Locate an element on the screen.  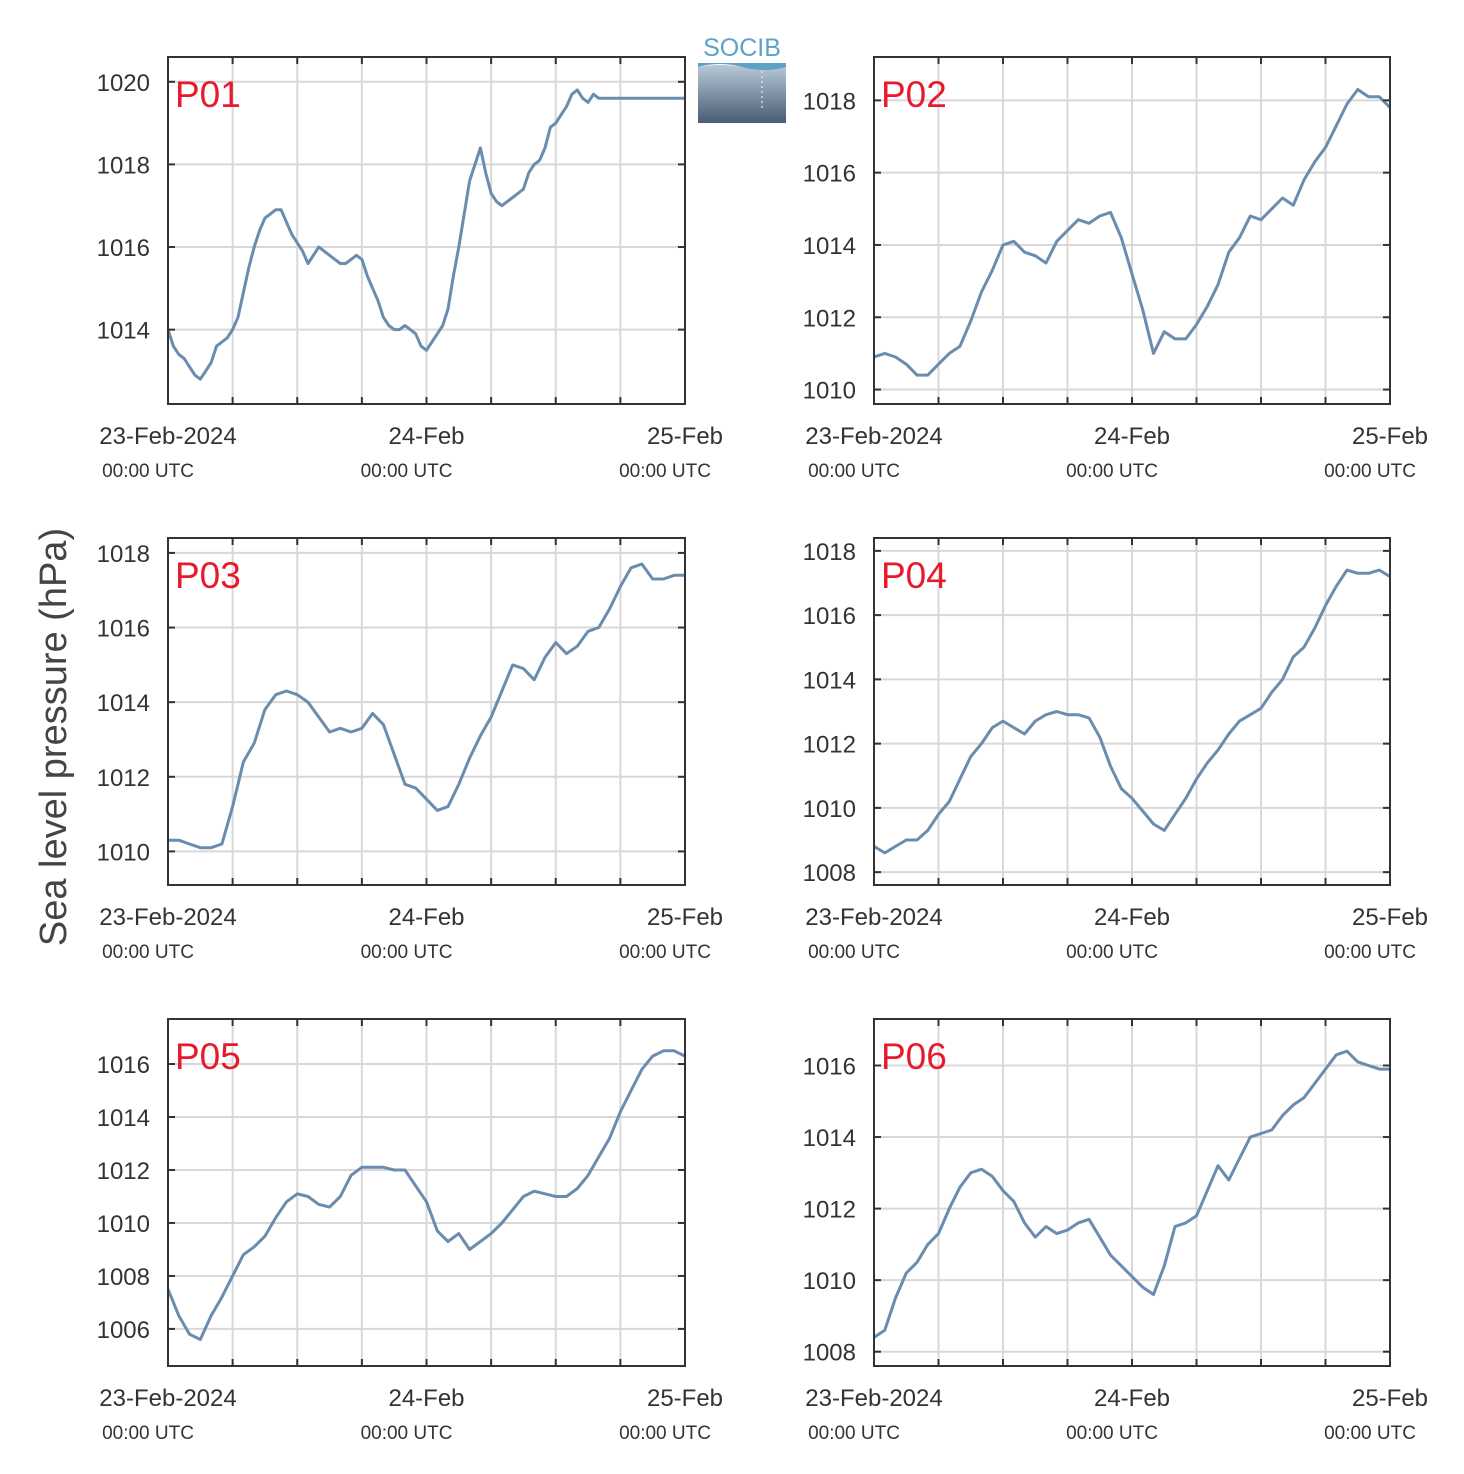
panel-label: P05 is located at coordinates (208, 1056).